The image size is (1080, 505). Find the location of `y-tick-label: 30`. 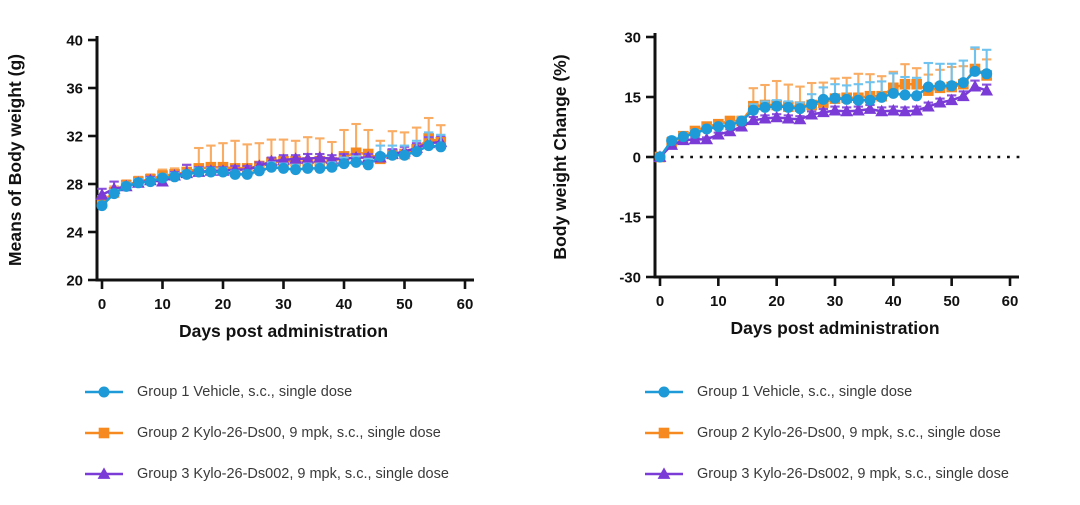

y-tick-label: 30 is located at coordinates (632, 38).